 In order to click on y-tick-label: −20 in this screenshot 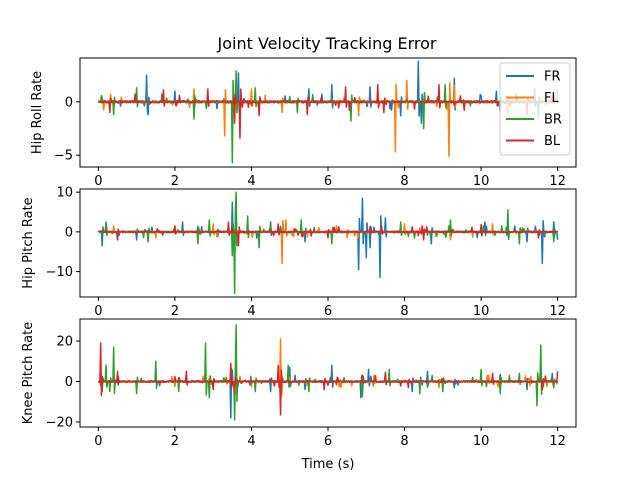, I will do `click(59, 422)`.